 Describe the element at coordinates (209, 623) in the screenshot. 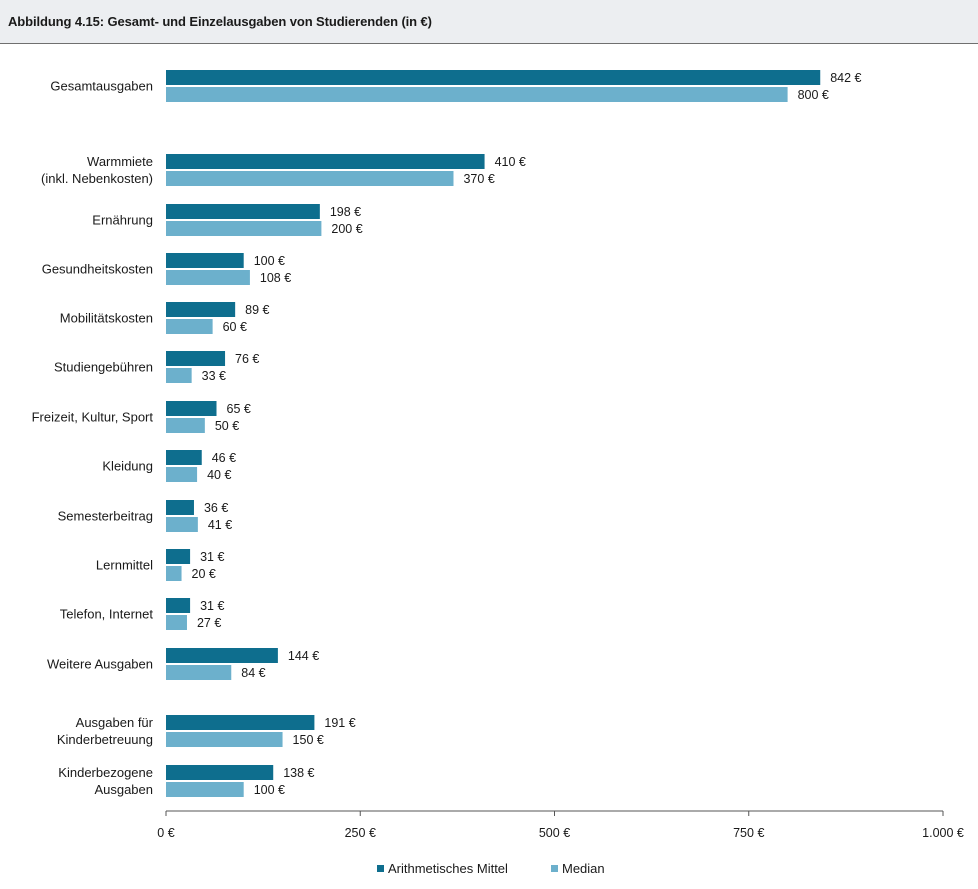

I see `value-label-median-telefon-internet: 27 €` at that location.